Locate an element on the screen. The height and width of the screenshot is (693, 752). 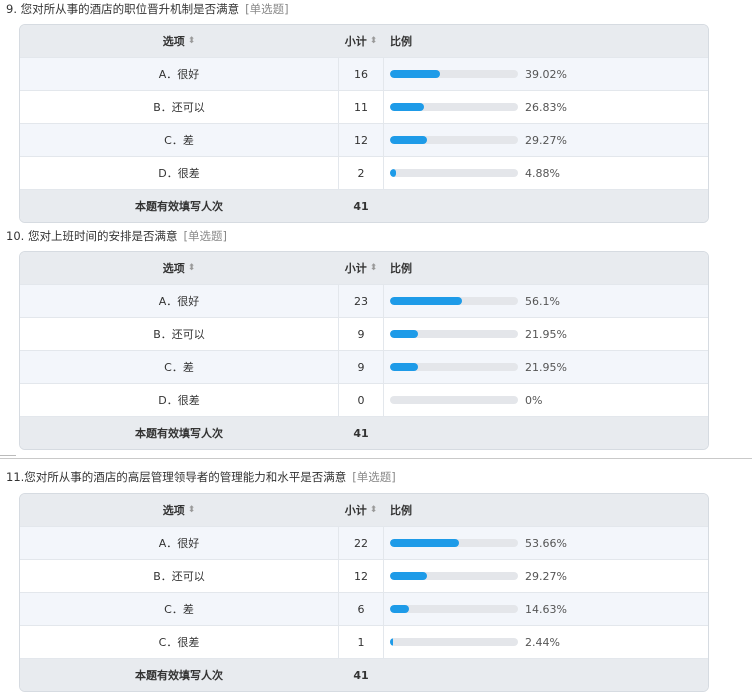
table-row: C．很差 1 2.44% is located at coordinates (364, 641).